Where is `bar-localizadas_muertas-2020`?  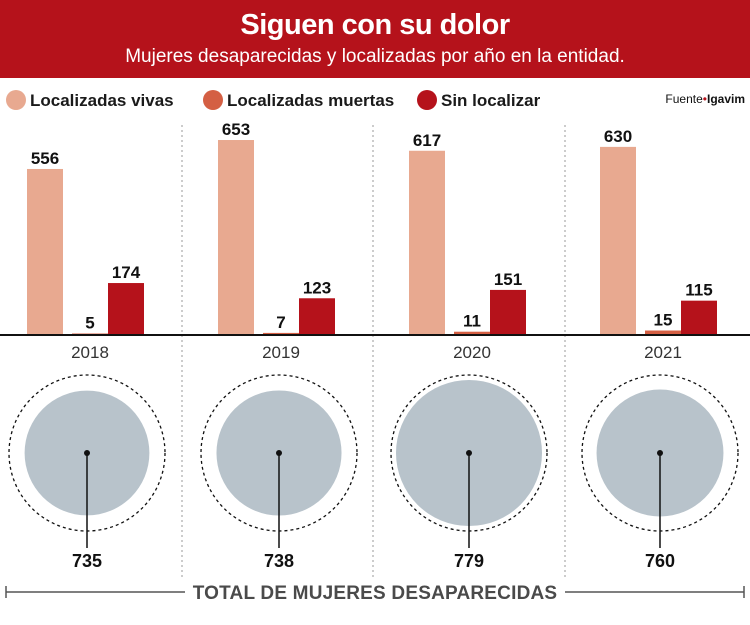 bar-localizadas_muertas-2020 is located at coordinates (472, 333).